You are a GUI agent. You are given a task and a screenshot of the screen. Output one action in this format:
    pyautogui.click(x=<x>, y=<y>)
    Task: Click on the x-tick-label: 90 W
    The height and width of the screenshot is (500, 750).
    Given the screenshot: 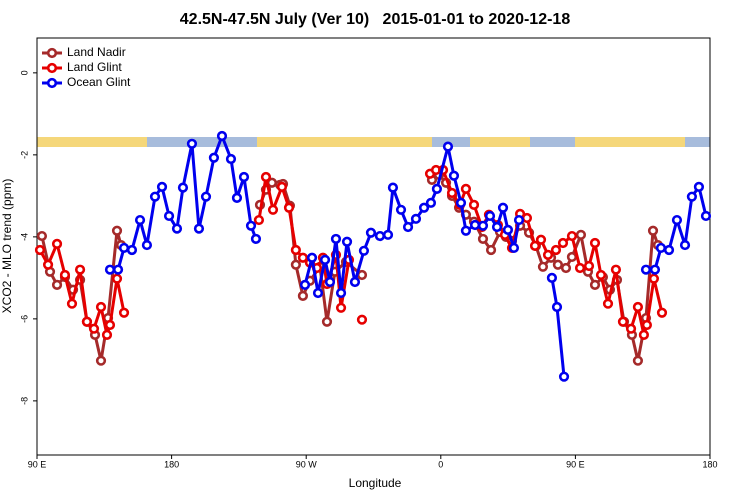 What is the action you would take?
    pyautogui.click(x=307, y=464)
    